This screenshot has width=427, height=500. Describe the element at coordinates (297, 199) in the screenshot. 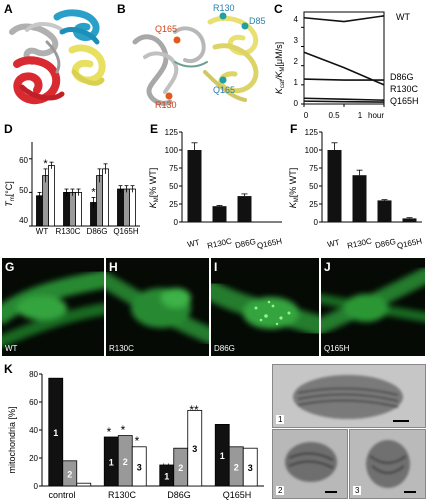

I see `f-ylabel-m: M` at that location.